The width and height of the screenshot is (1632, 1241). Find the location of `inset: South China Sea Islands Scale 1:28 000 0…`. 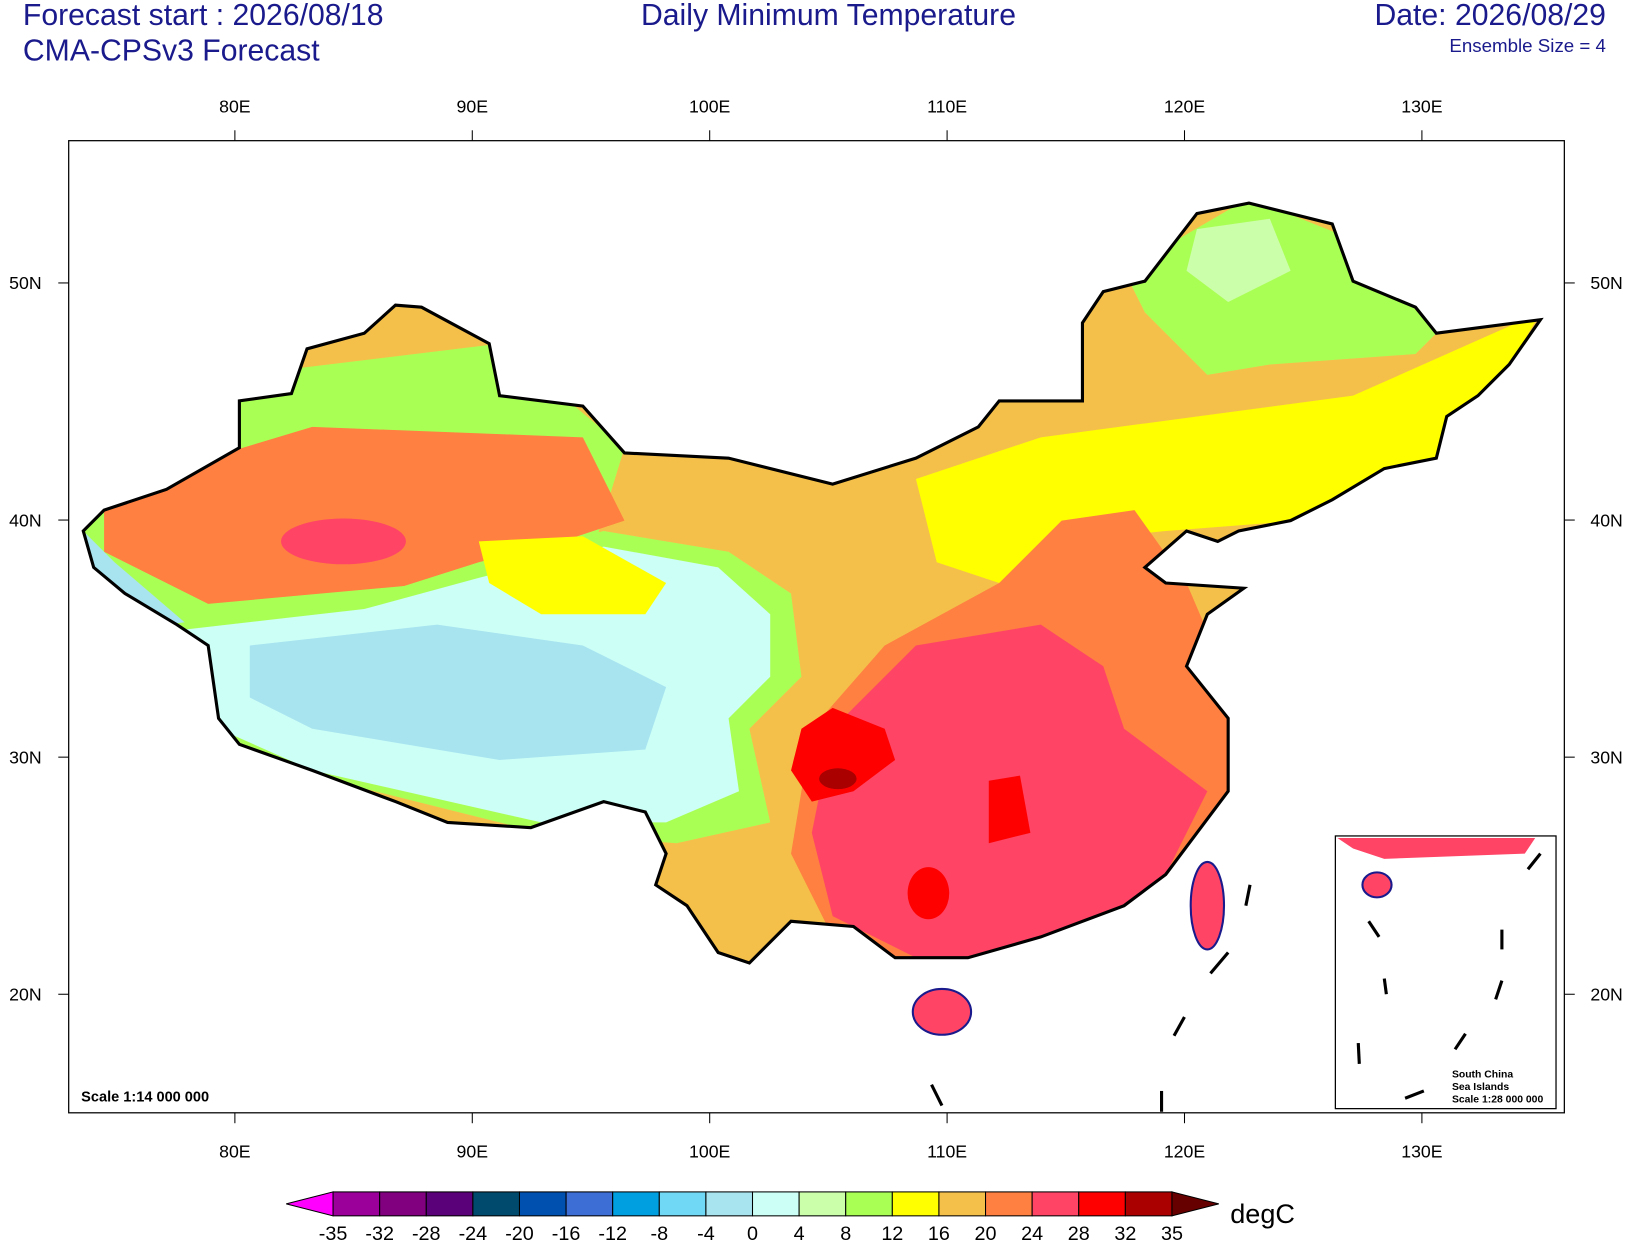

inset: South China Sea Islands Scale 1:28 000 0… is located at coordinates (1445, 972).